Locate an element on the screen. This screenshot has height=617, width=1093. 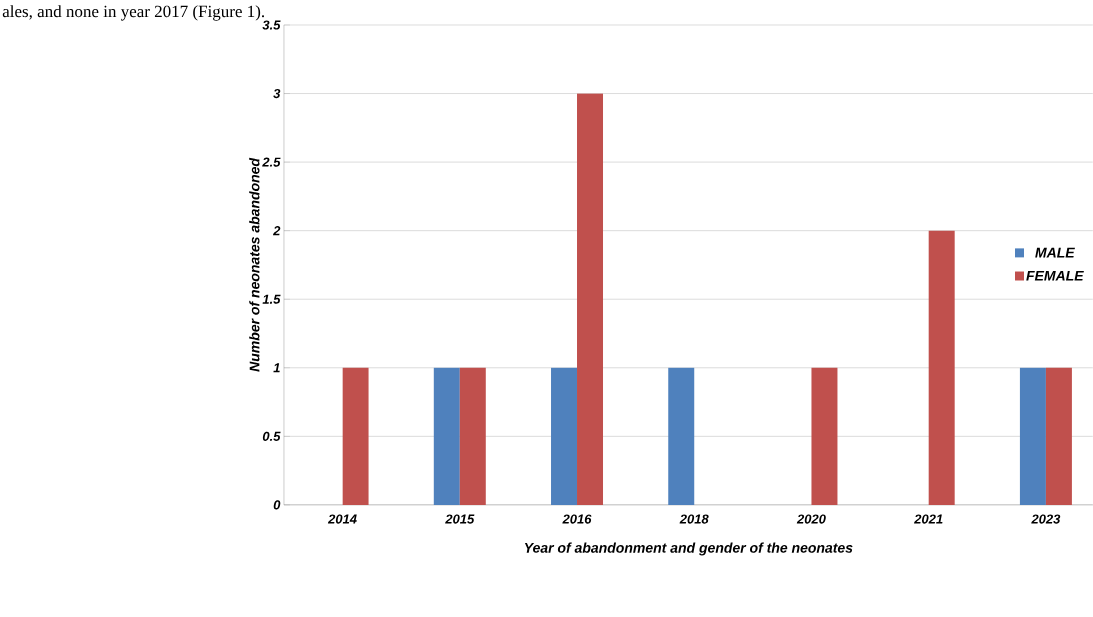
legend-label: FEMALE is located at coordinates (1055, 276).